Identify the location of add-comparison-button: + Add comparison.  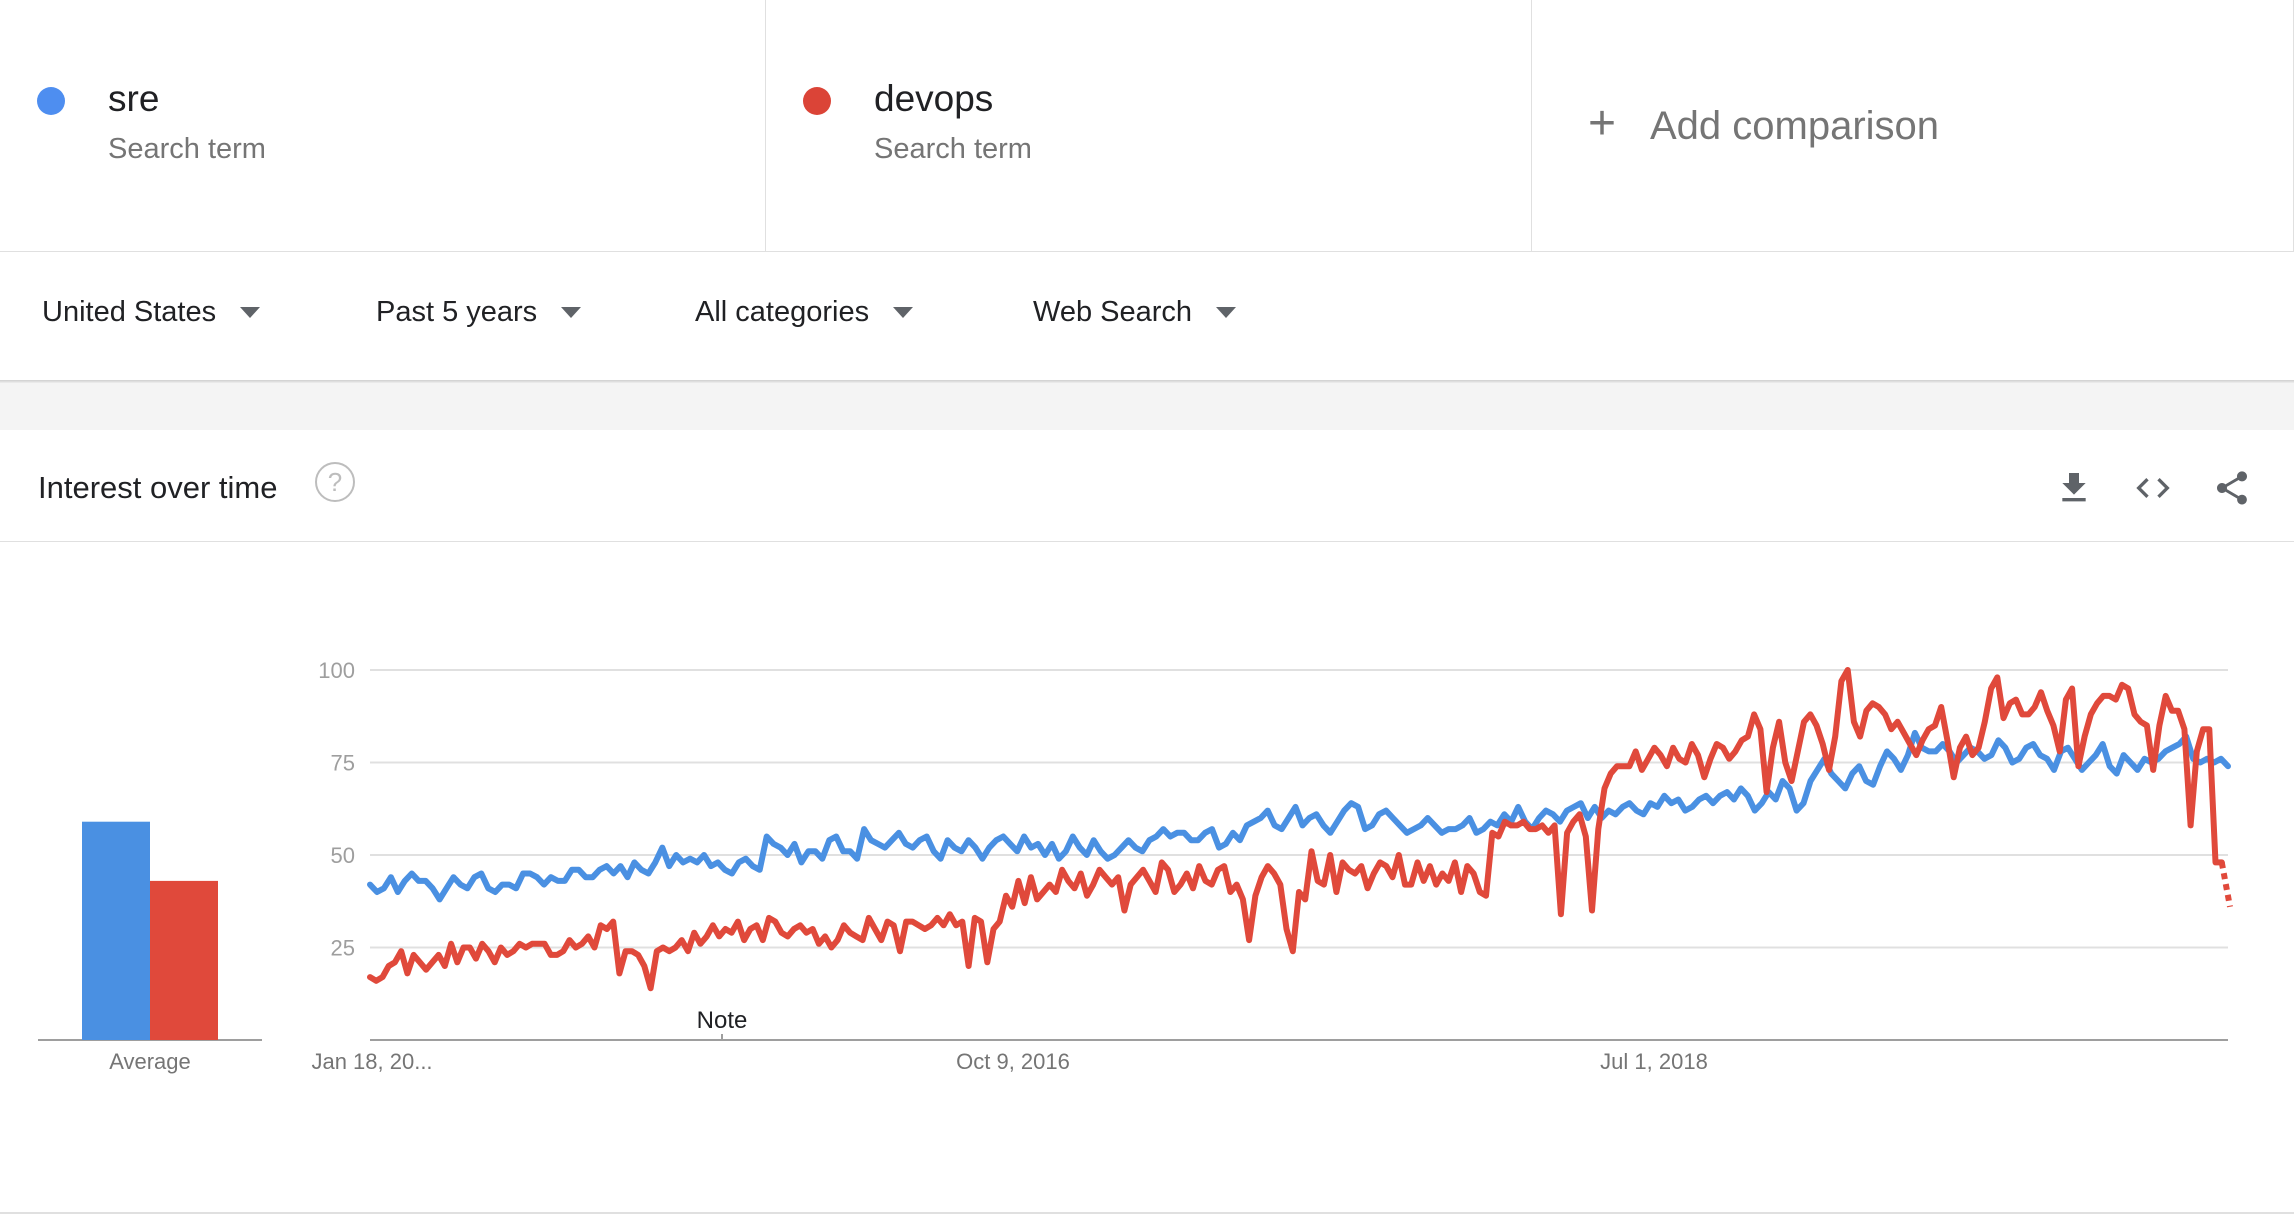
(1913, 125).